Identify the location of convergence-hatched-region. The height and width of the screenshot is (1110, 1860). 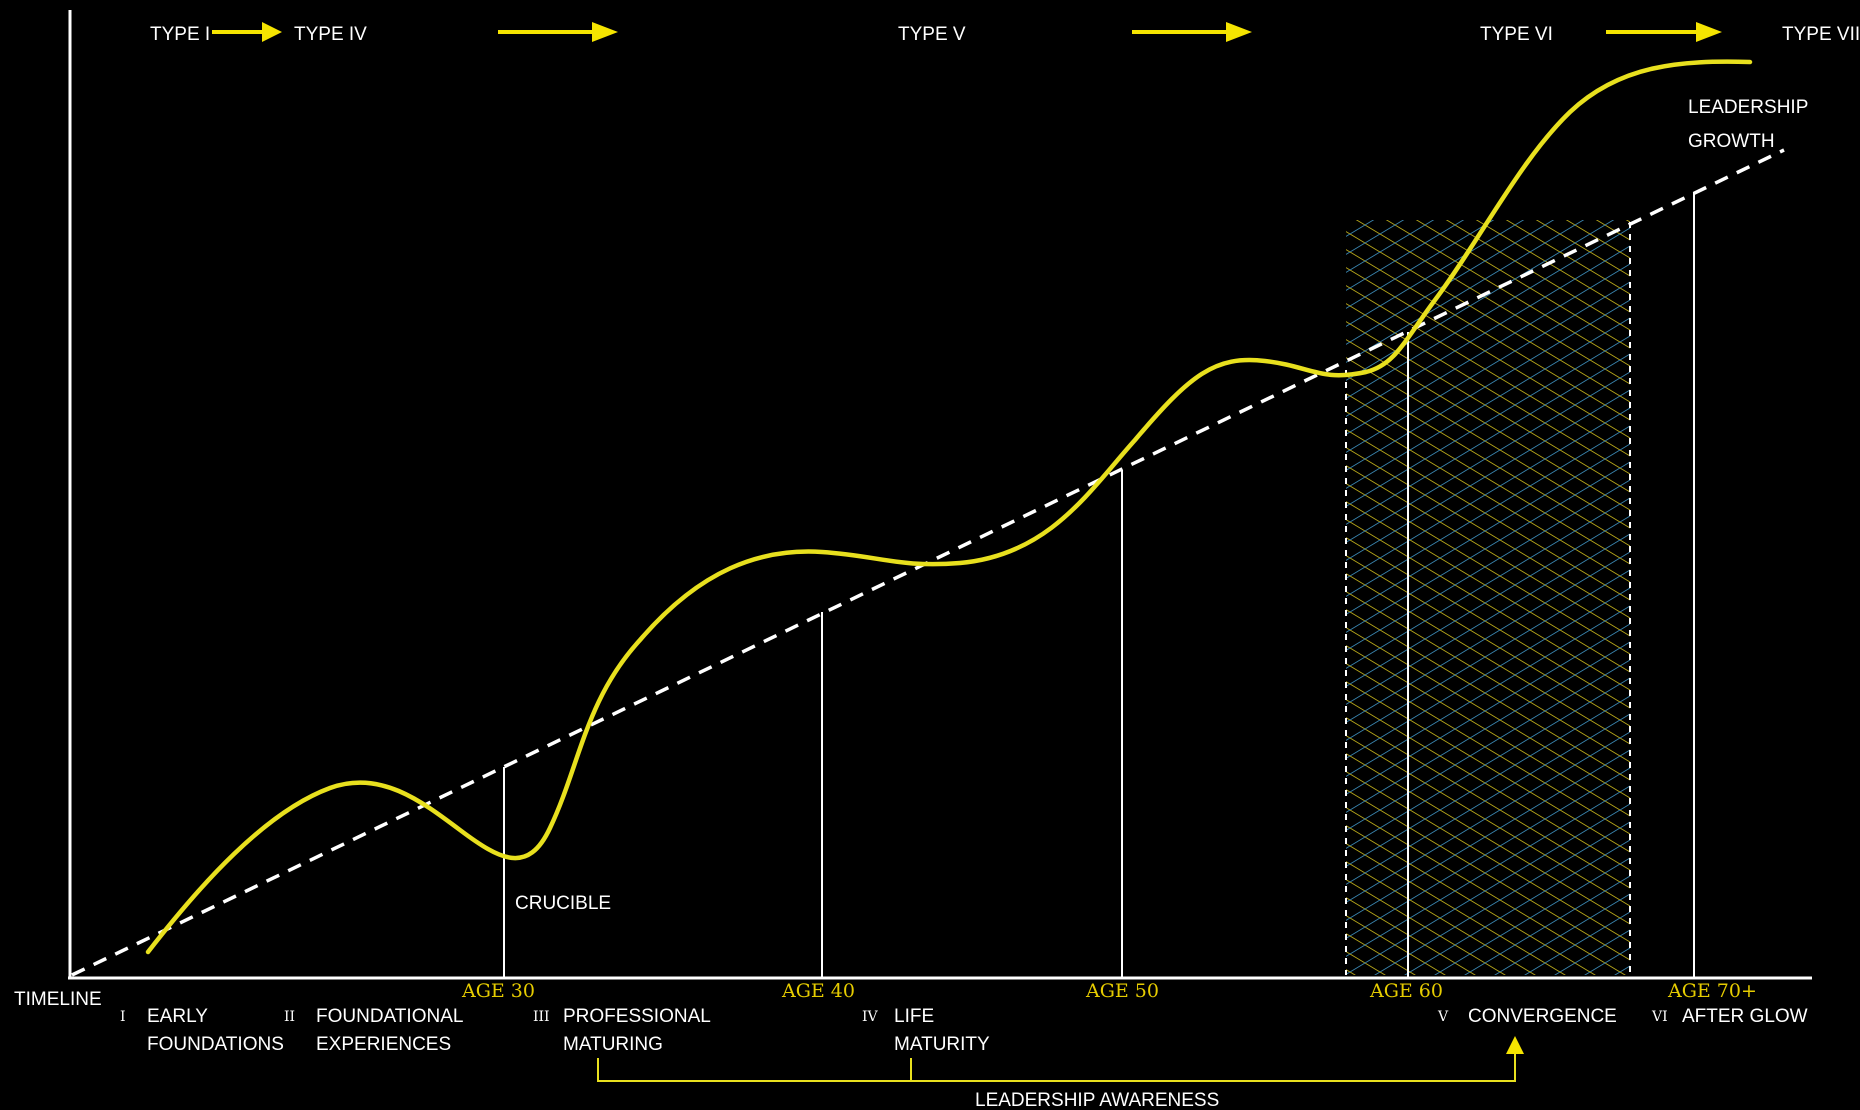
(1488, 597).